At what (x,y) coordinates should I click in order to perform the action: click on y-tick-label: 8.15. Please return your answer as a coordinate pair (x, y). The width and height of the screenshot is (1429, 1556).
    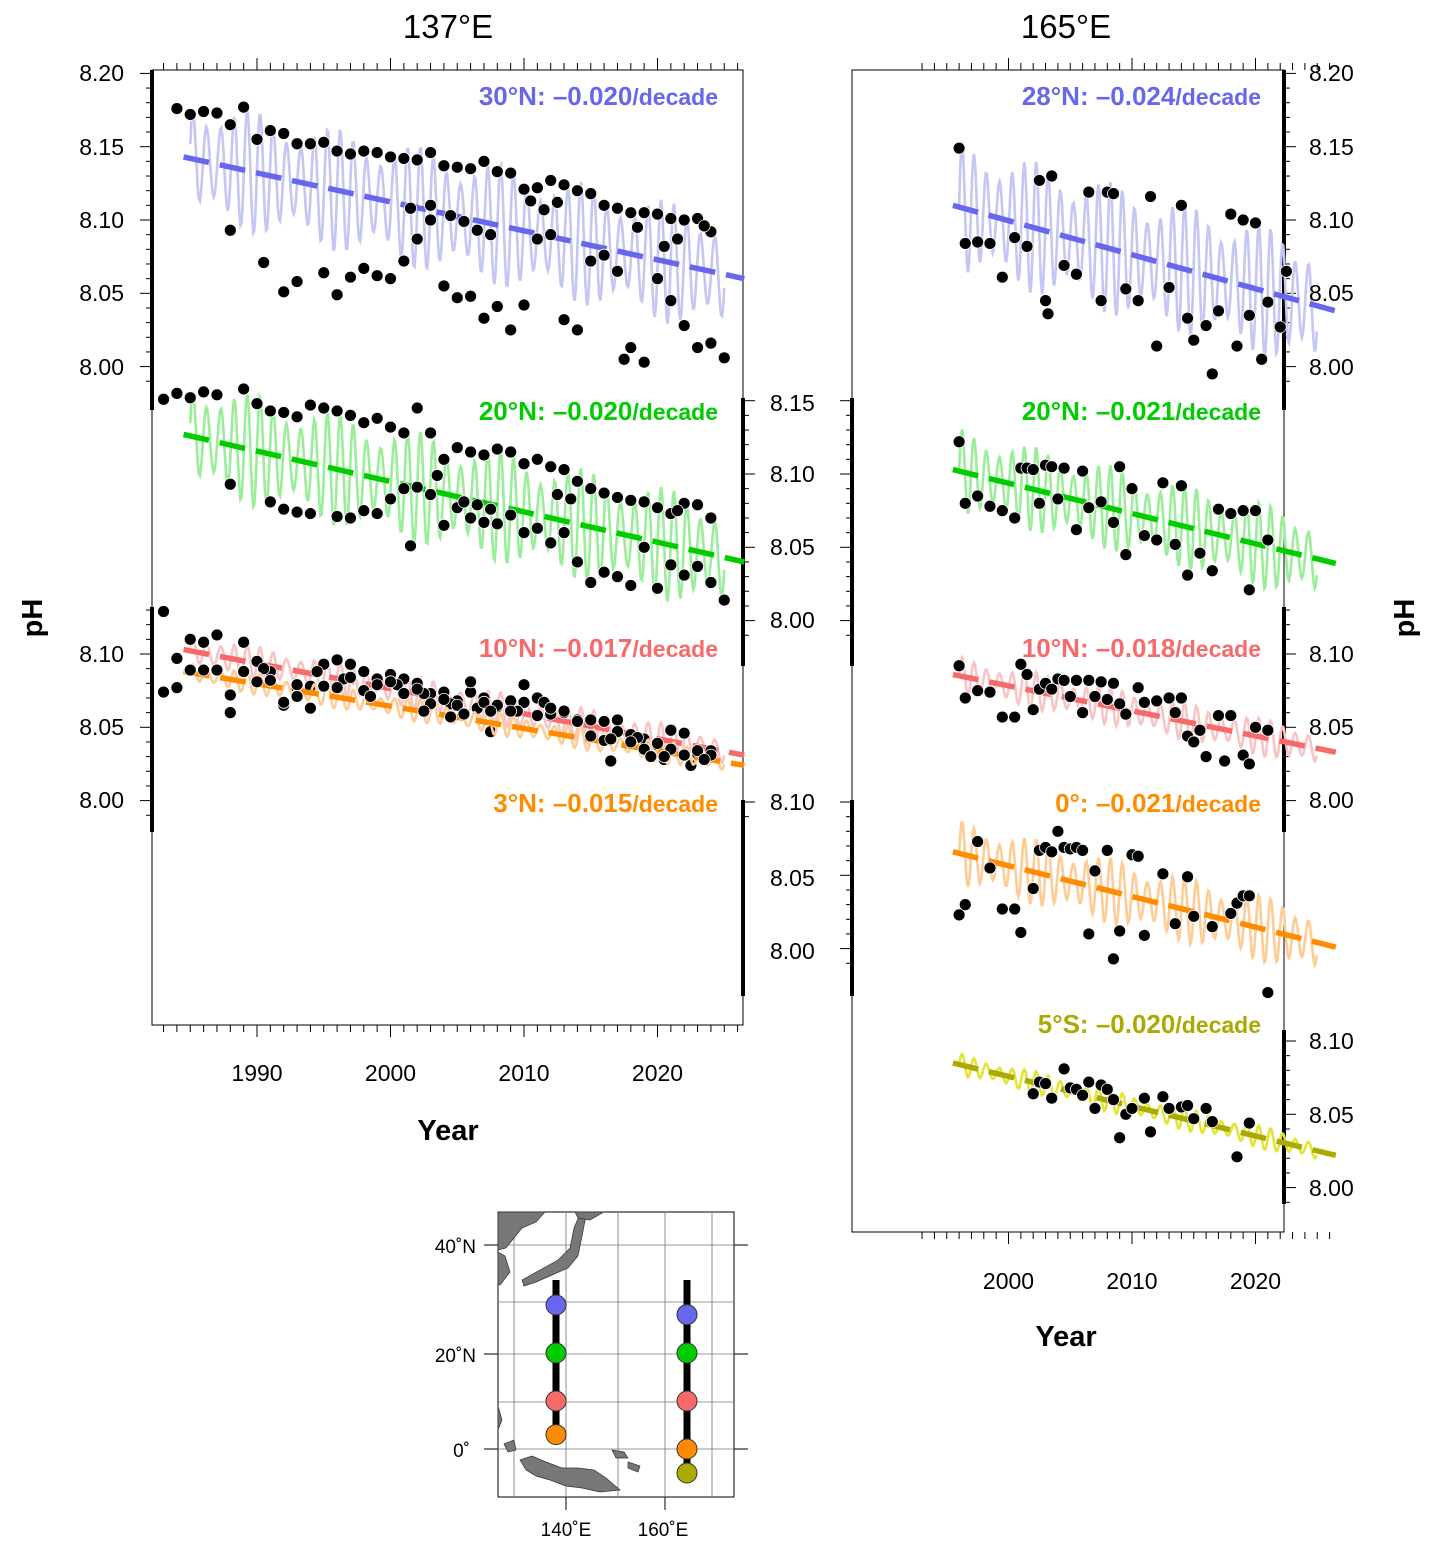
    Looking at the image, I should click on (1331, 147).